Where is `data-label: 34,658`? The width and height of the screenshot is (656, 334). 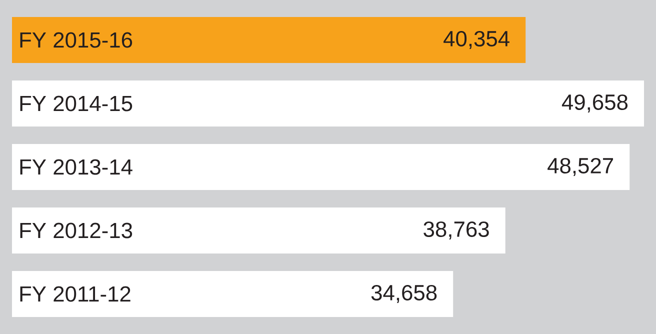 data-label: 34,658 is located at coordinates (404, 294).